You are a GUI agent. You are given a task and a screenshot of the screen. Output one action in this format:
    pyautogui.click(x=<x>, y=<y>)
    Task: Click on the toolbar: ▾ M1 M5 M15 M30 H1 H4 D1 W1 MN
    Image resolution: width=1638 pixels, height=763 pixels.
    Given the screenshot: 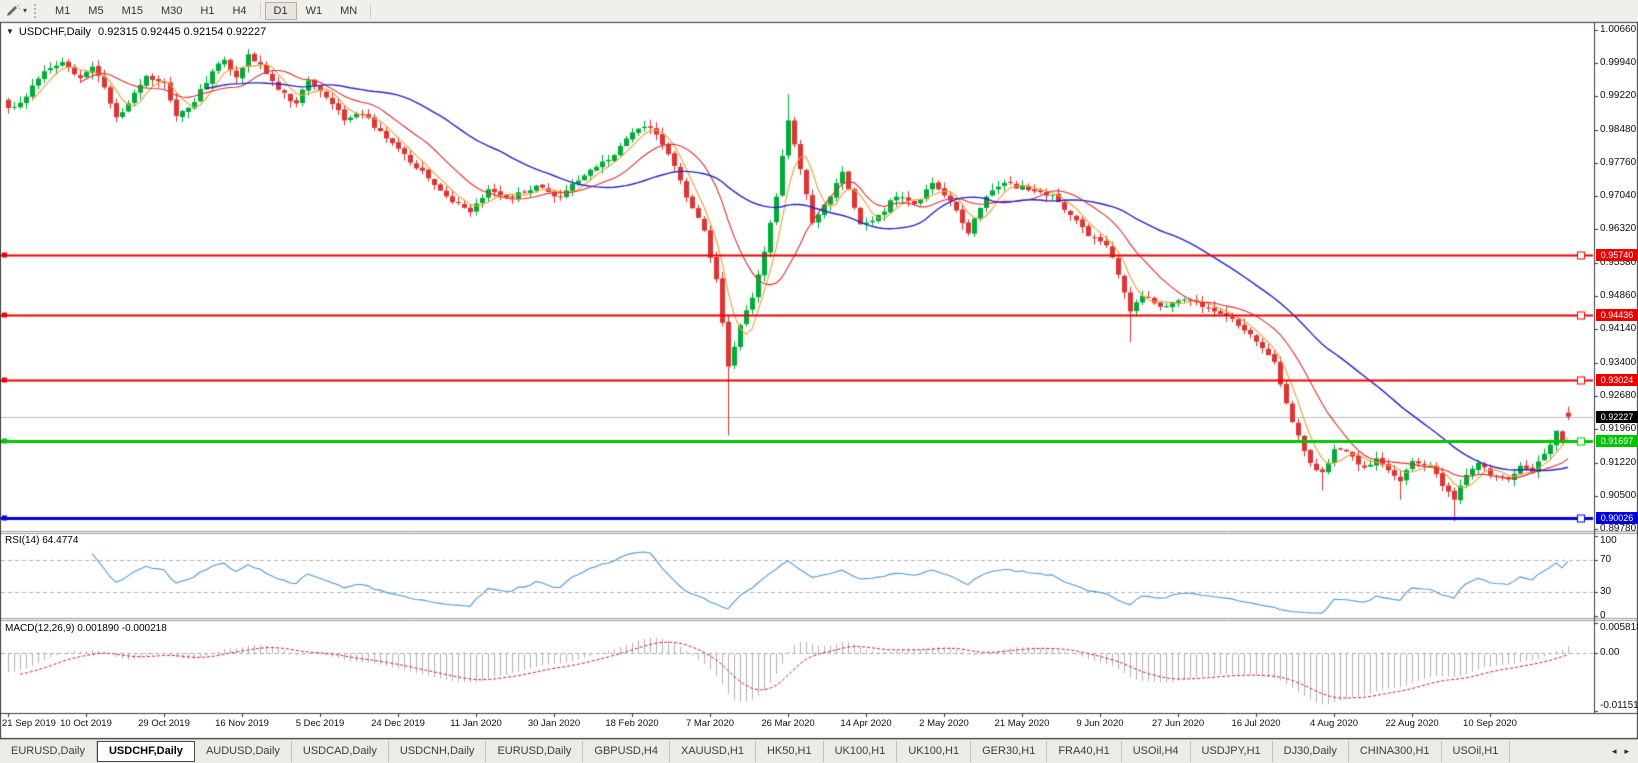 What is the action you would take?
    pyautogui.click(x=819, y=11)
    